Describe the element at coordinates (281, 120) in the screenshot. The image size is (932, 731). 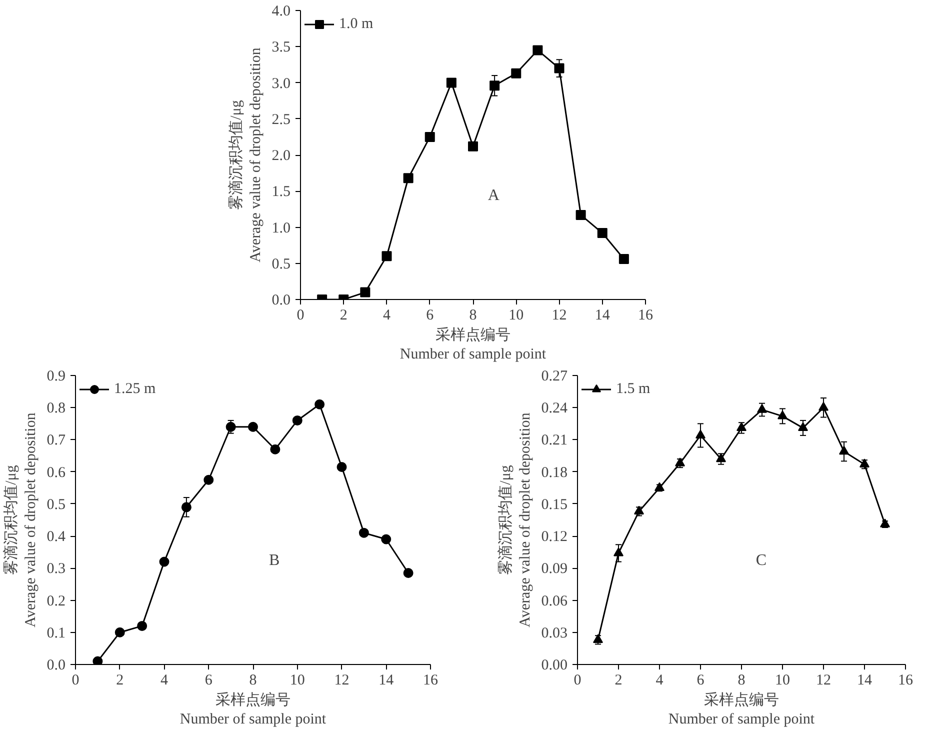
I see `y-tick-label: 2.5` at that location.